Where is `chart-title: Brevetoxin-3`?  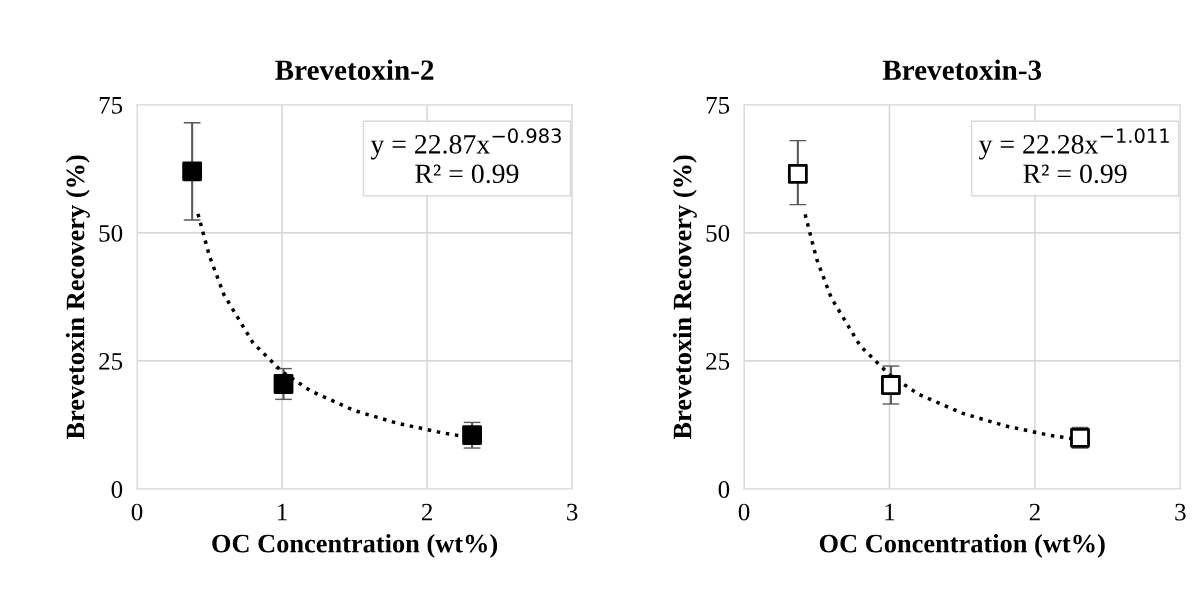 chart-title: Brevetoxin-3 is located at coordinates (962, 70).